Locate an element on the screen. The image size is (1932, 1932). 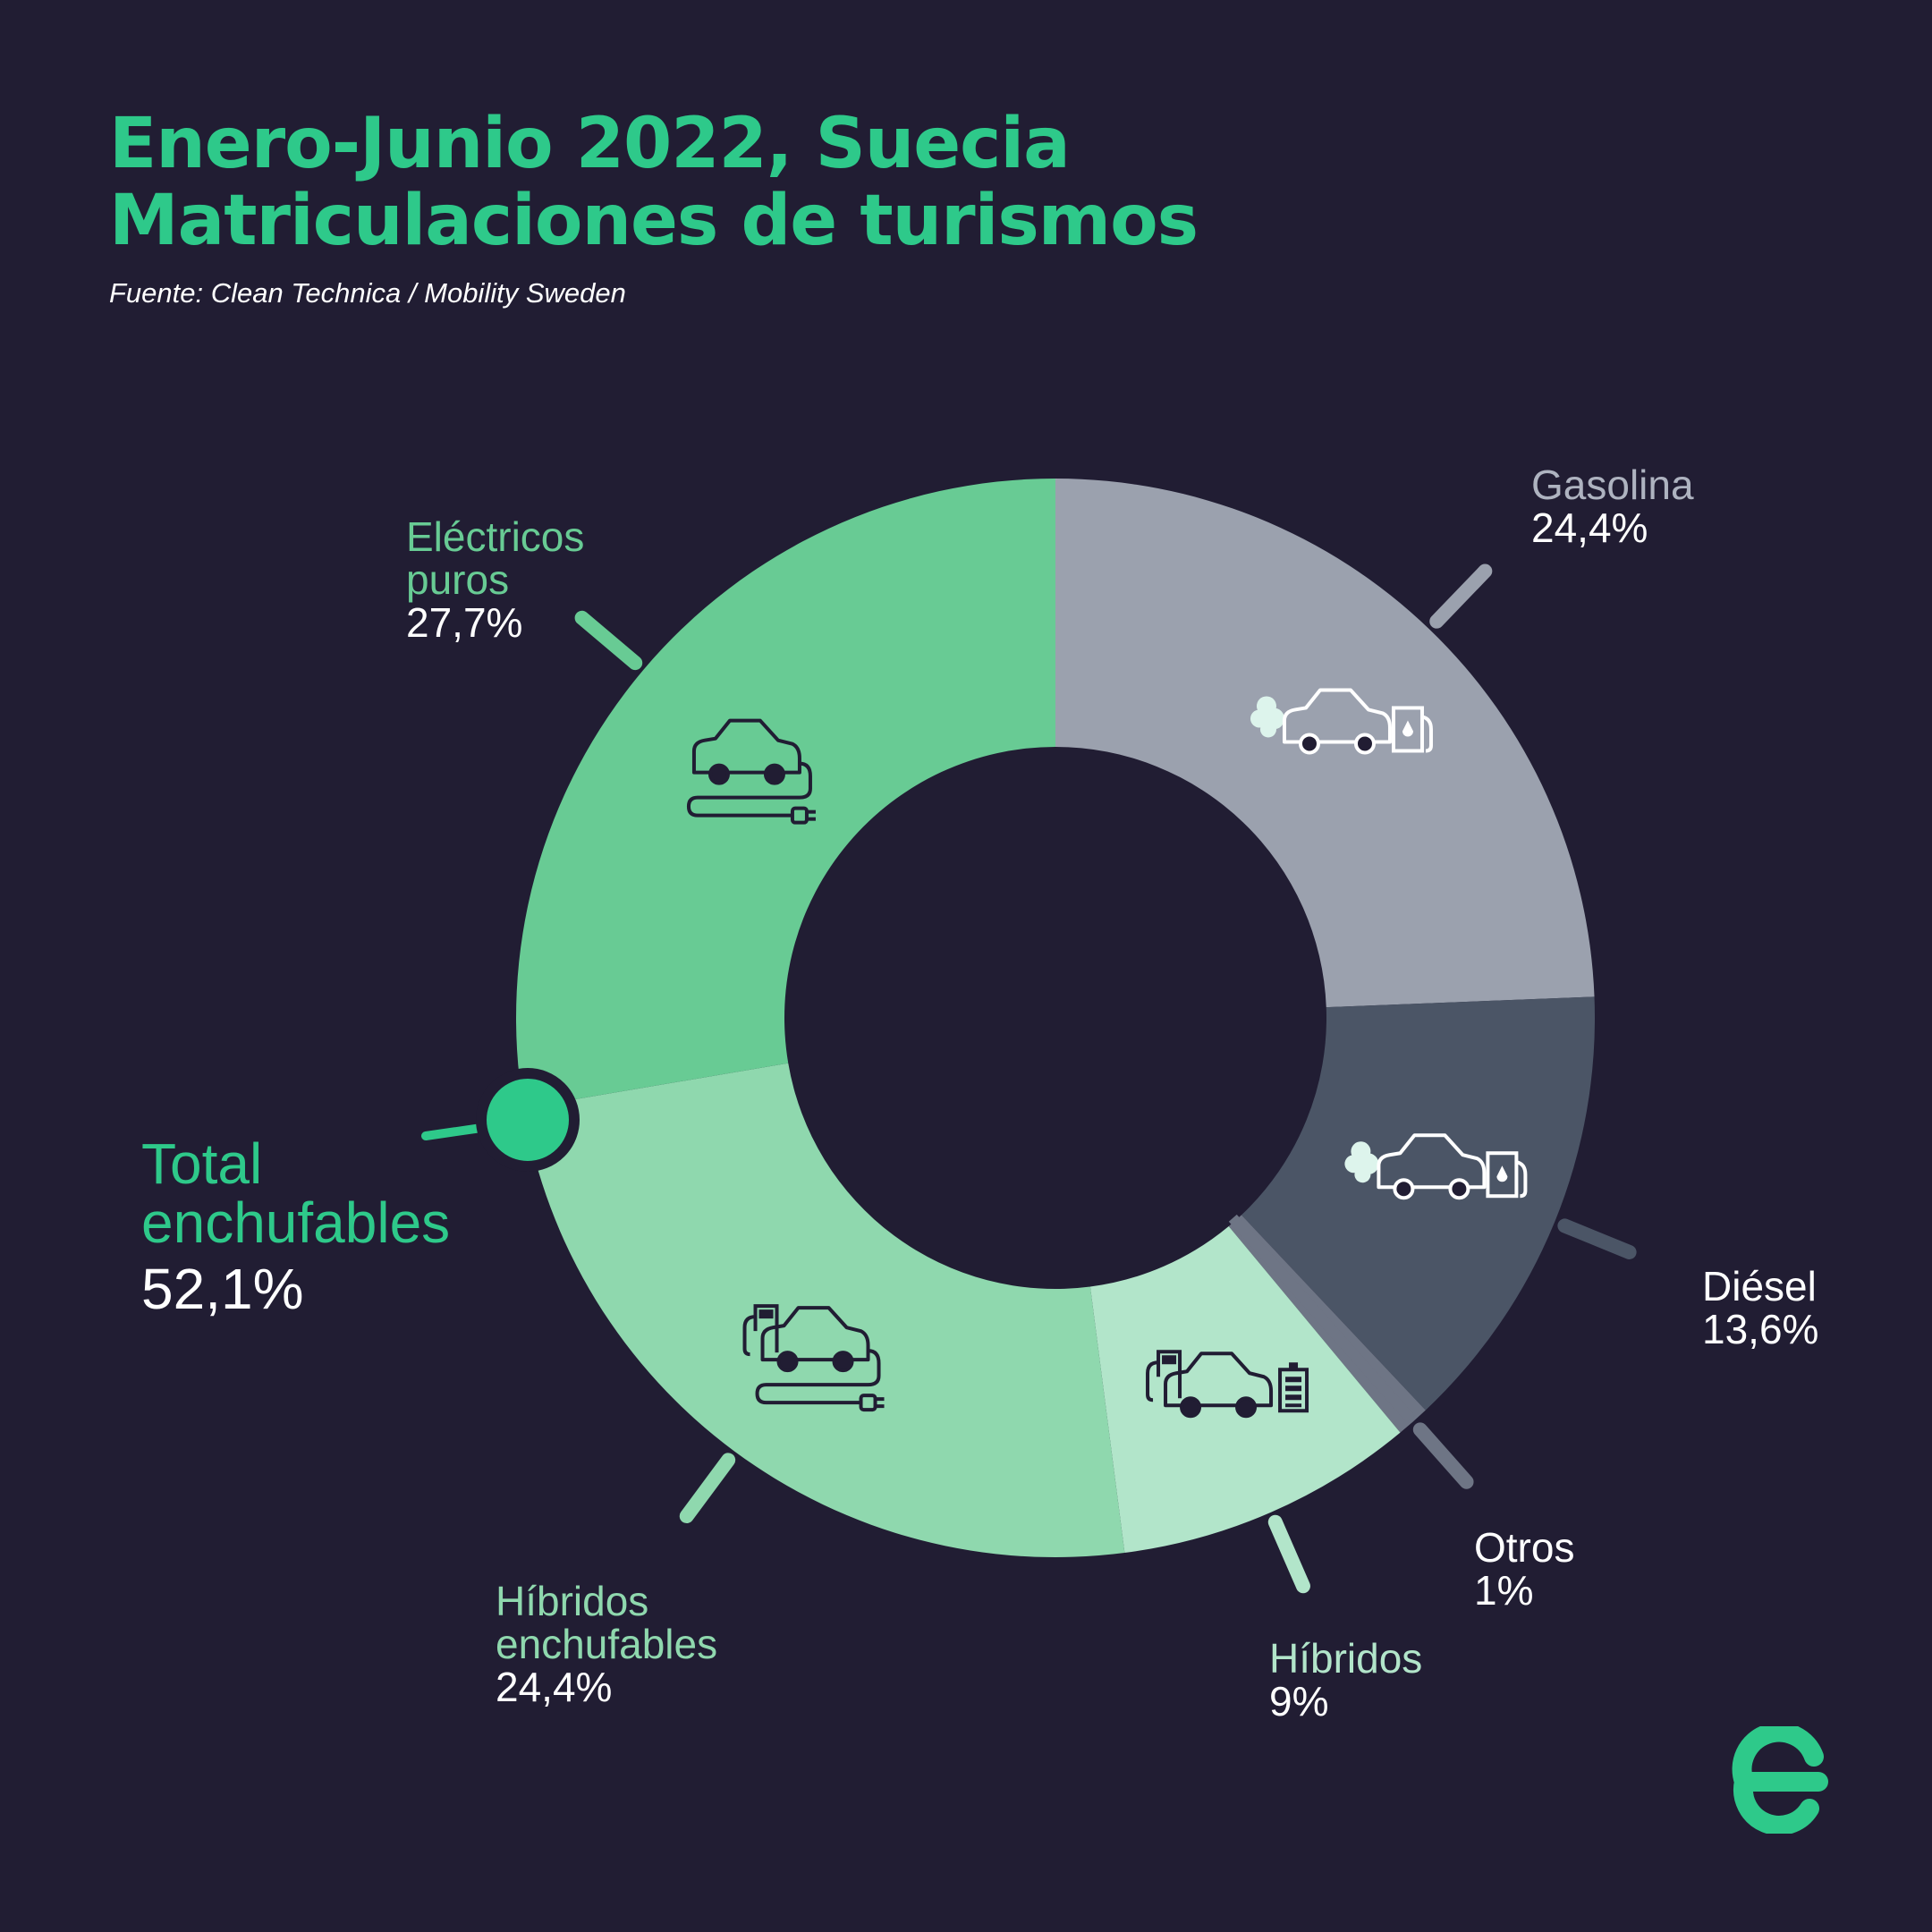
leader-diesel is located at coordinates (1597, 1238).